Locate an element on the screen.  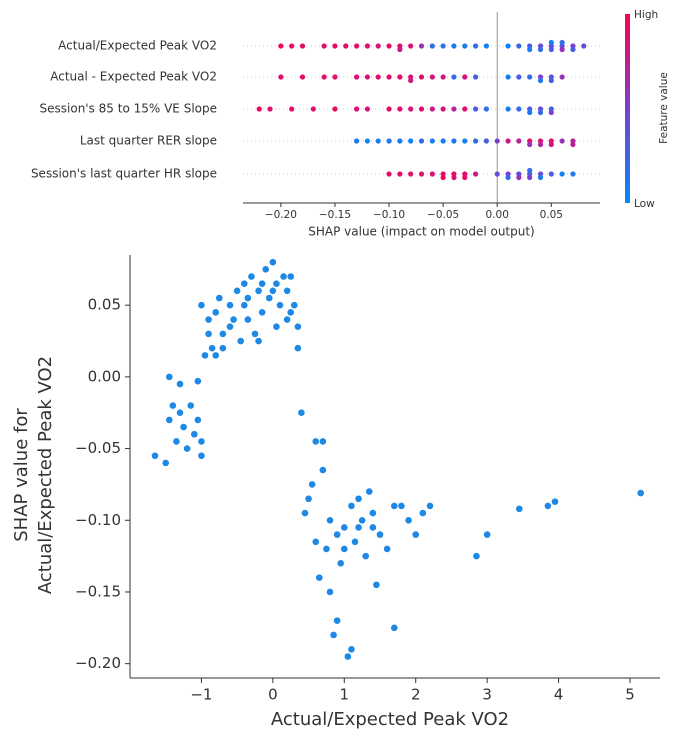
x-tick-label: −0.05 is located at coordinates (443, 215).